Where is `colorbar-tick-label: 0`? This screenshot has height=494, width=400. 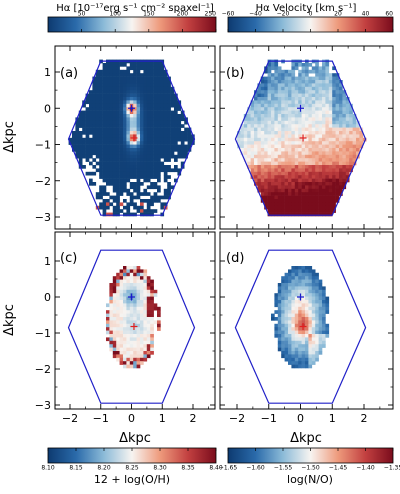 colorbar-tick-label: 0 is located at coordinates (311, 14).